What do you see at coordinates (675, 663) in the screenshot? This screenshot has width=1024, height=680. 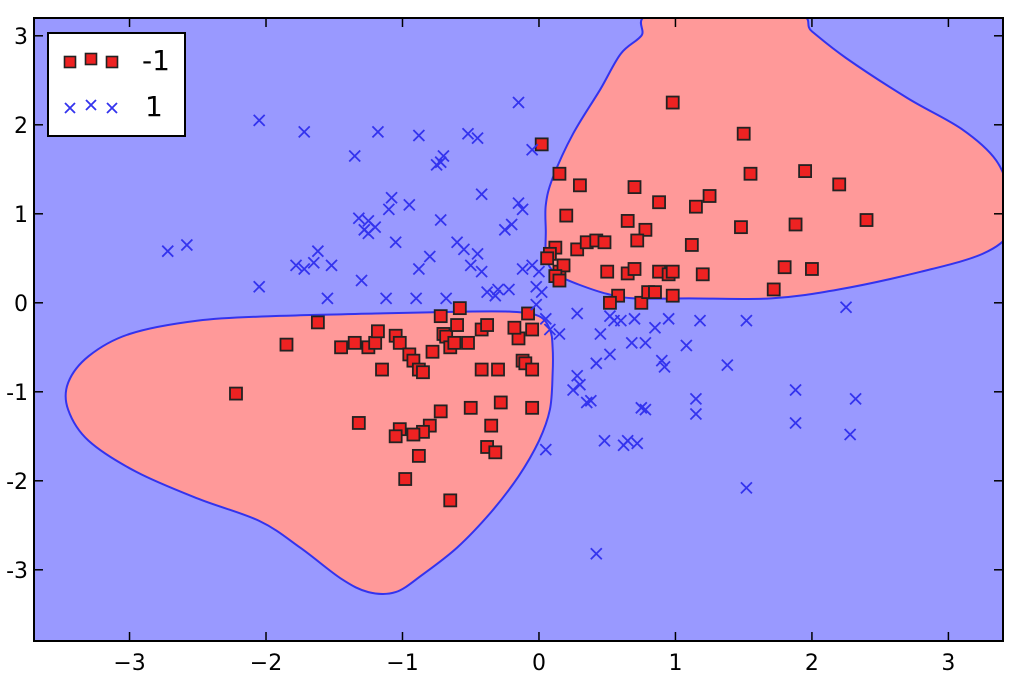 I see `x-tick-label: 1` at bounding box center [675, 663].